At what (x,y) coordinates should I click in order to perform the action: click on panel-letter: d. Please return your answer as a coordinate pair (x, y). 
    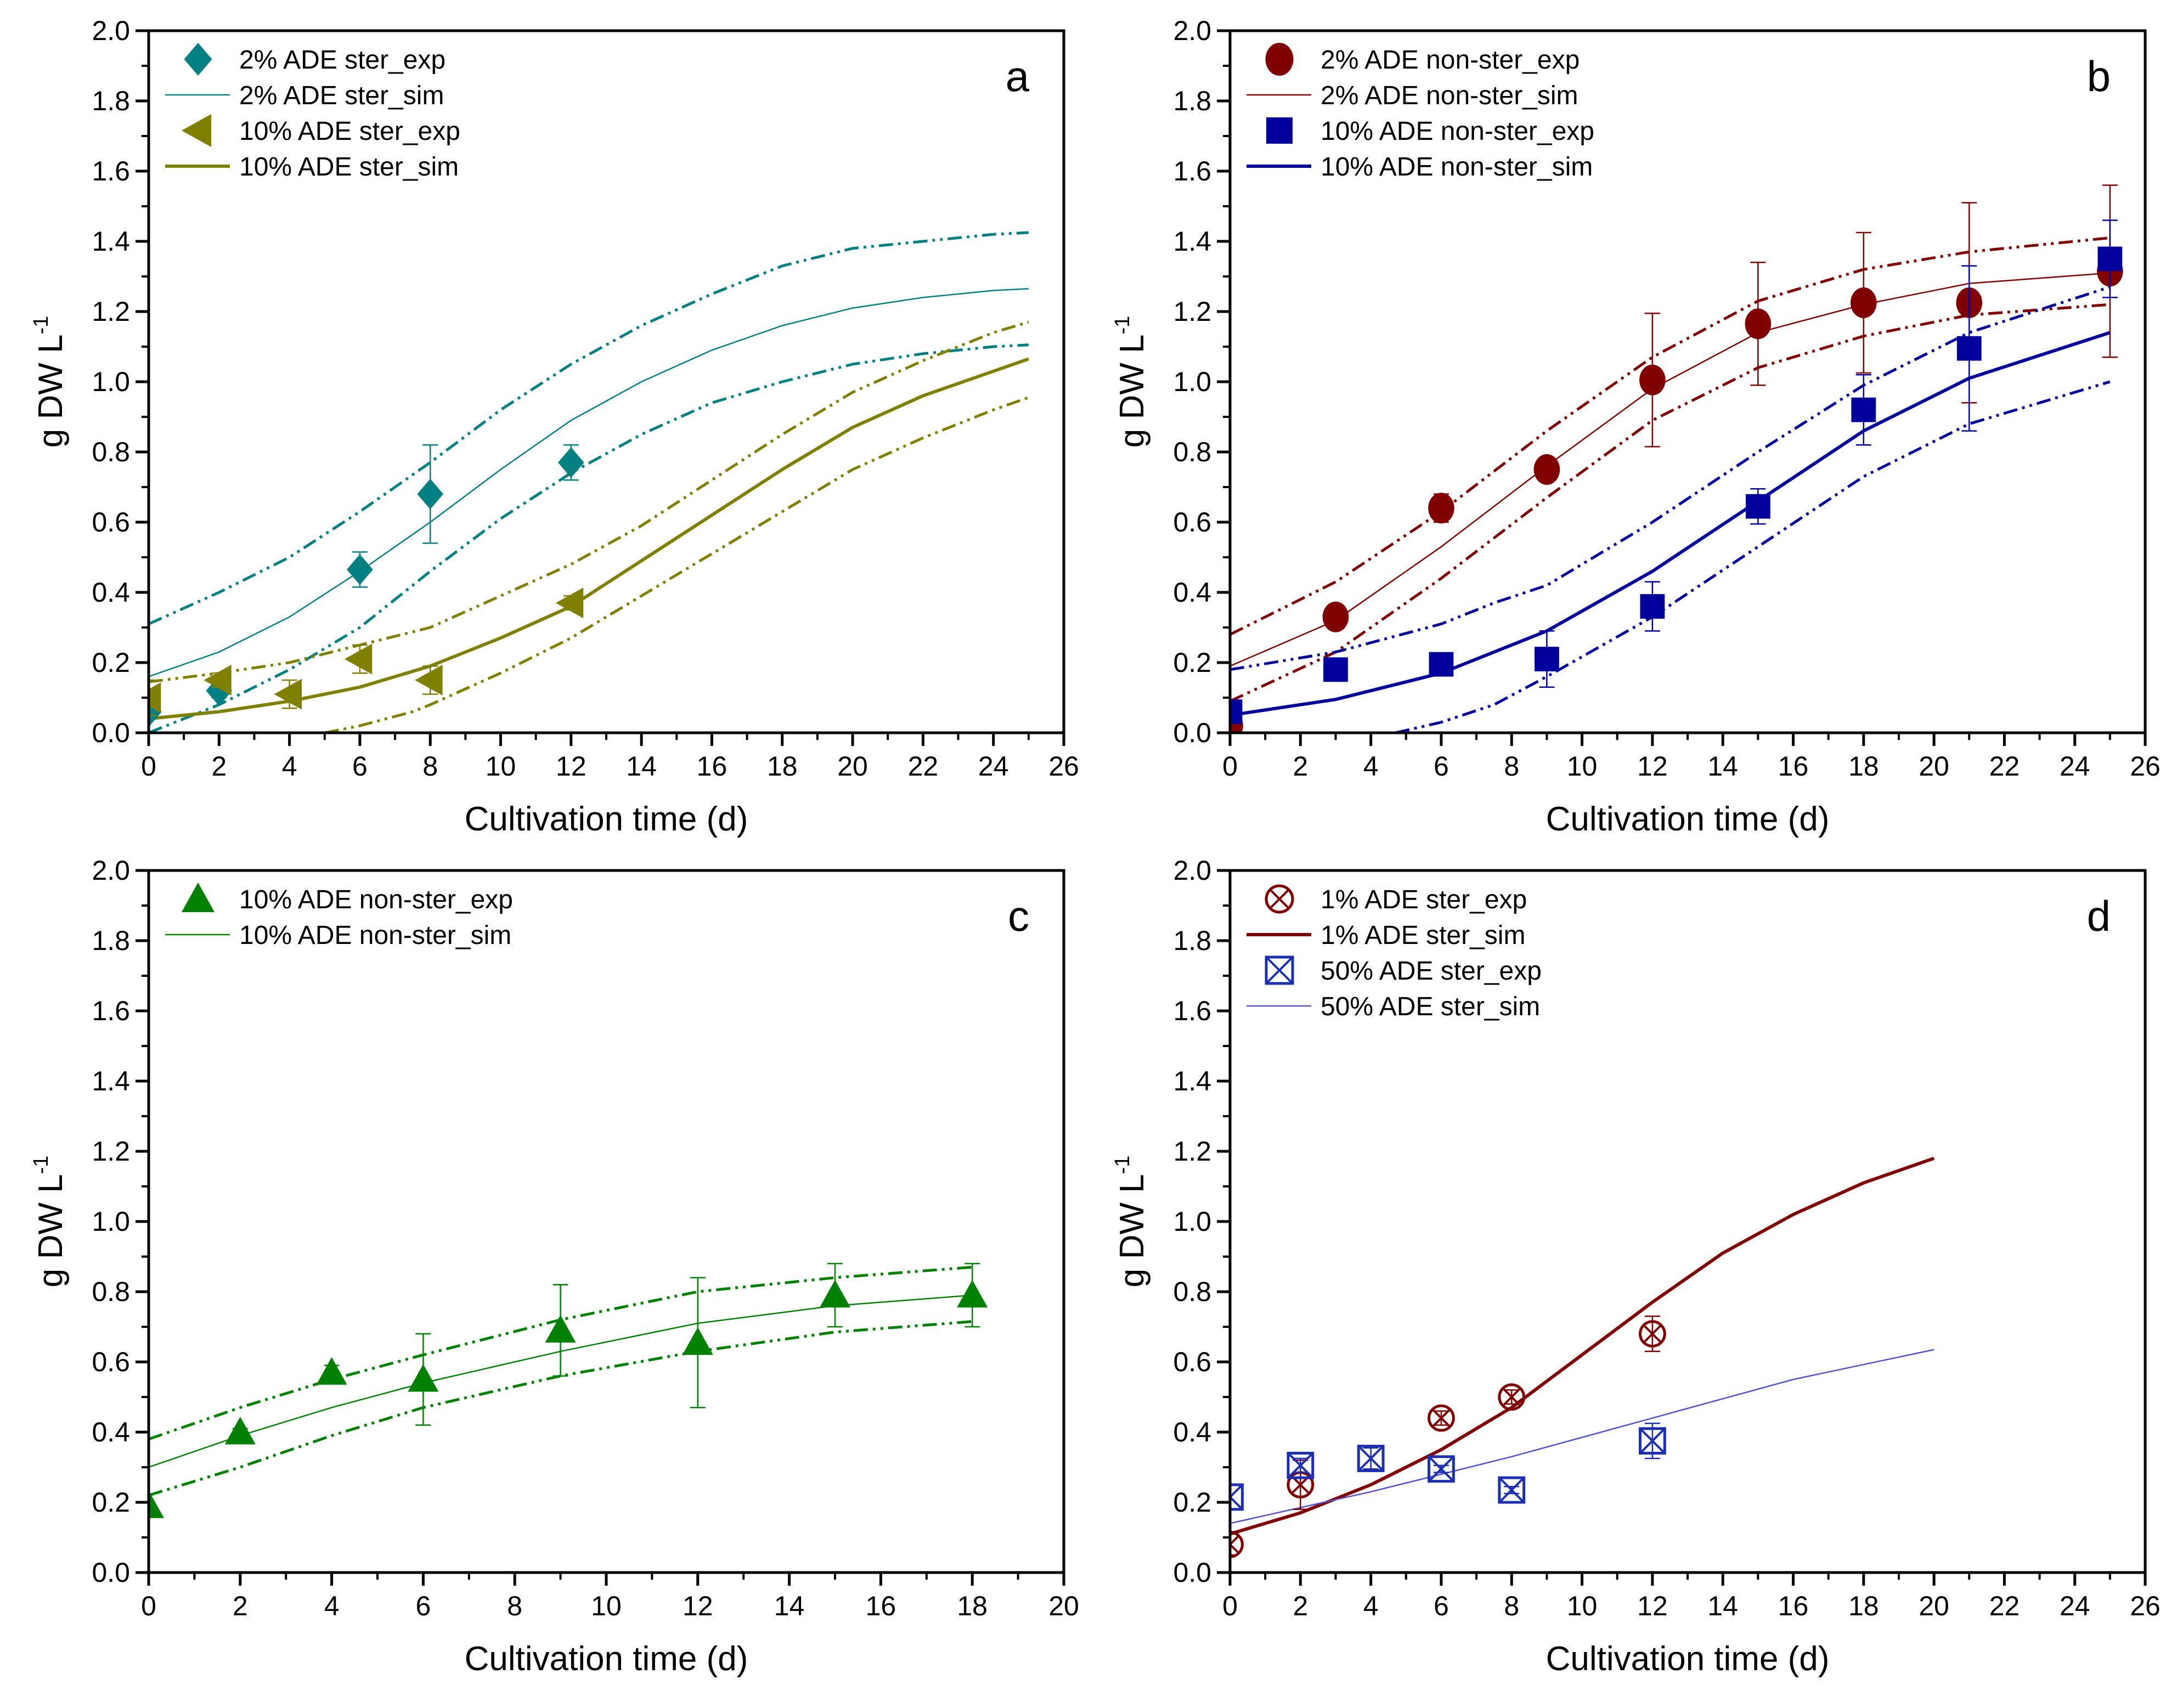
    Looking at the image, I should click on (2099, 916).